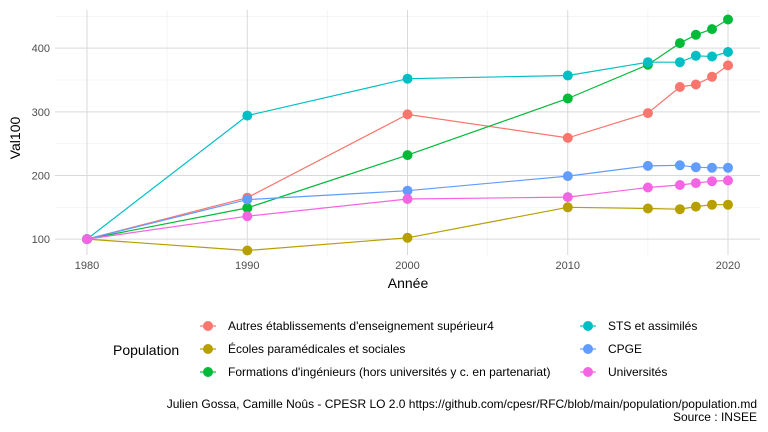 The height and width of the screenshot is (432, 768). Describe the element at coordinates (728, 266) in the screenshot. I see `x-tick-label: 2020` at that location.